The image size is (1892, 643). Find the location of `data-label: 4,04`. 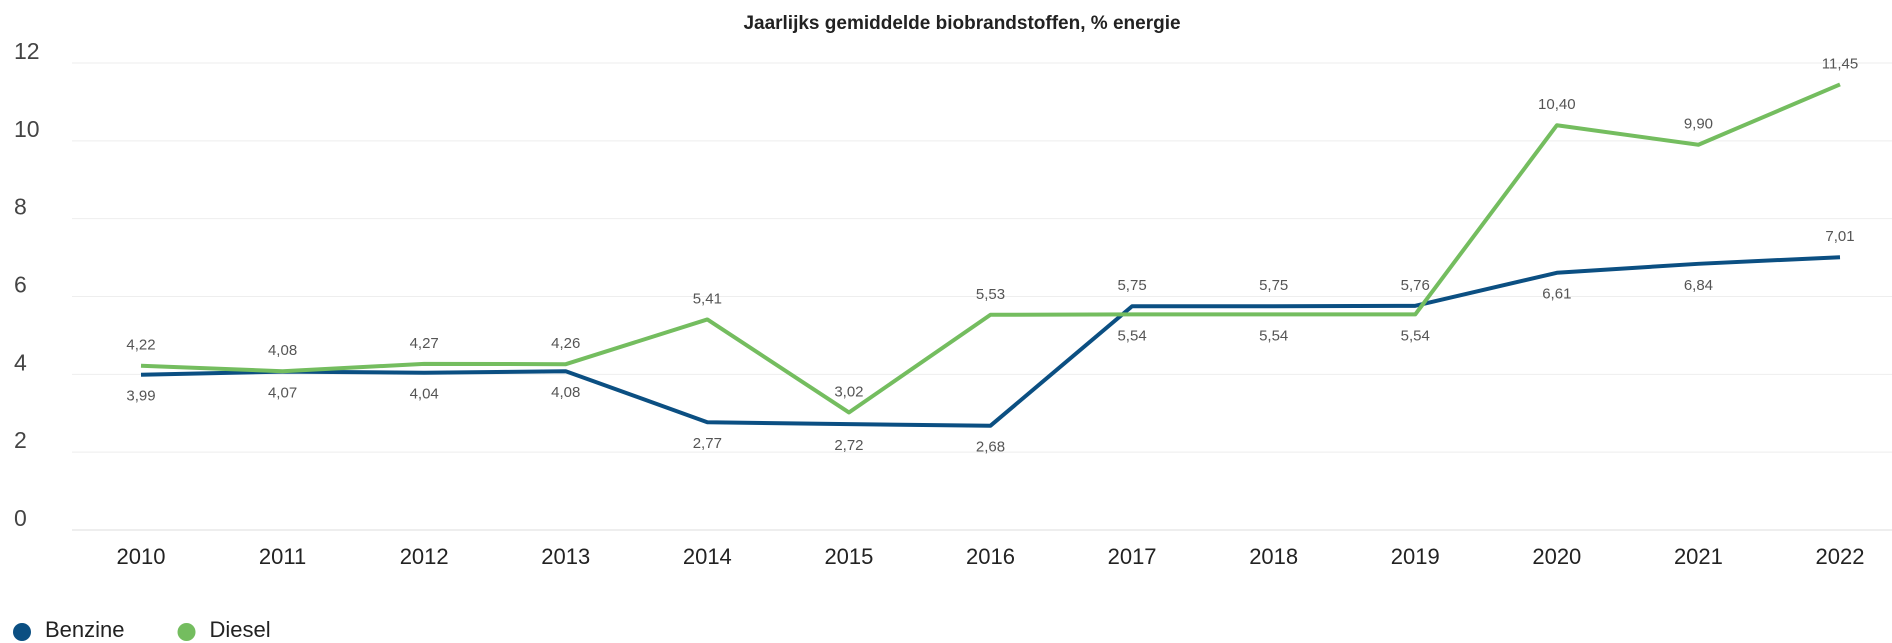

data-label: 4,04 is located at coordinates (424, 394).